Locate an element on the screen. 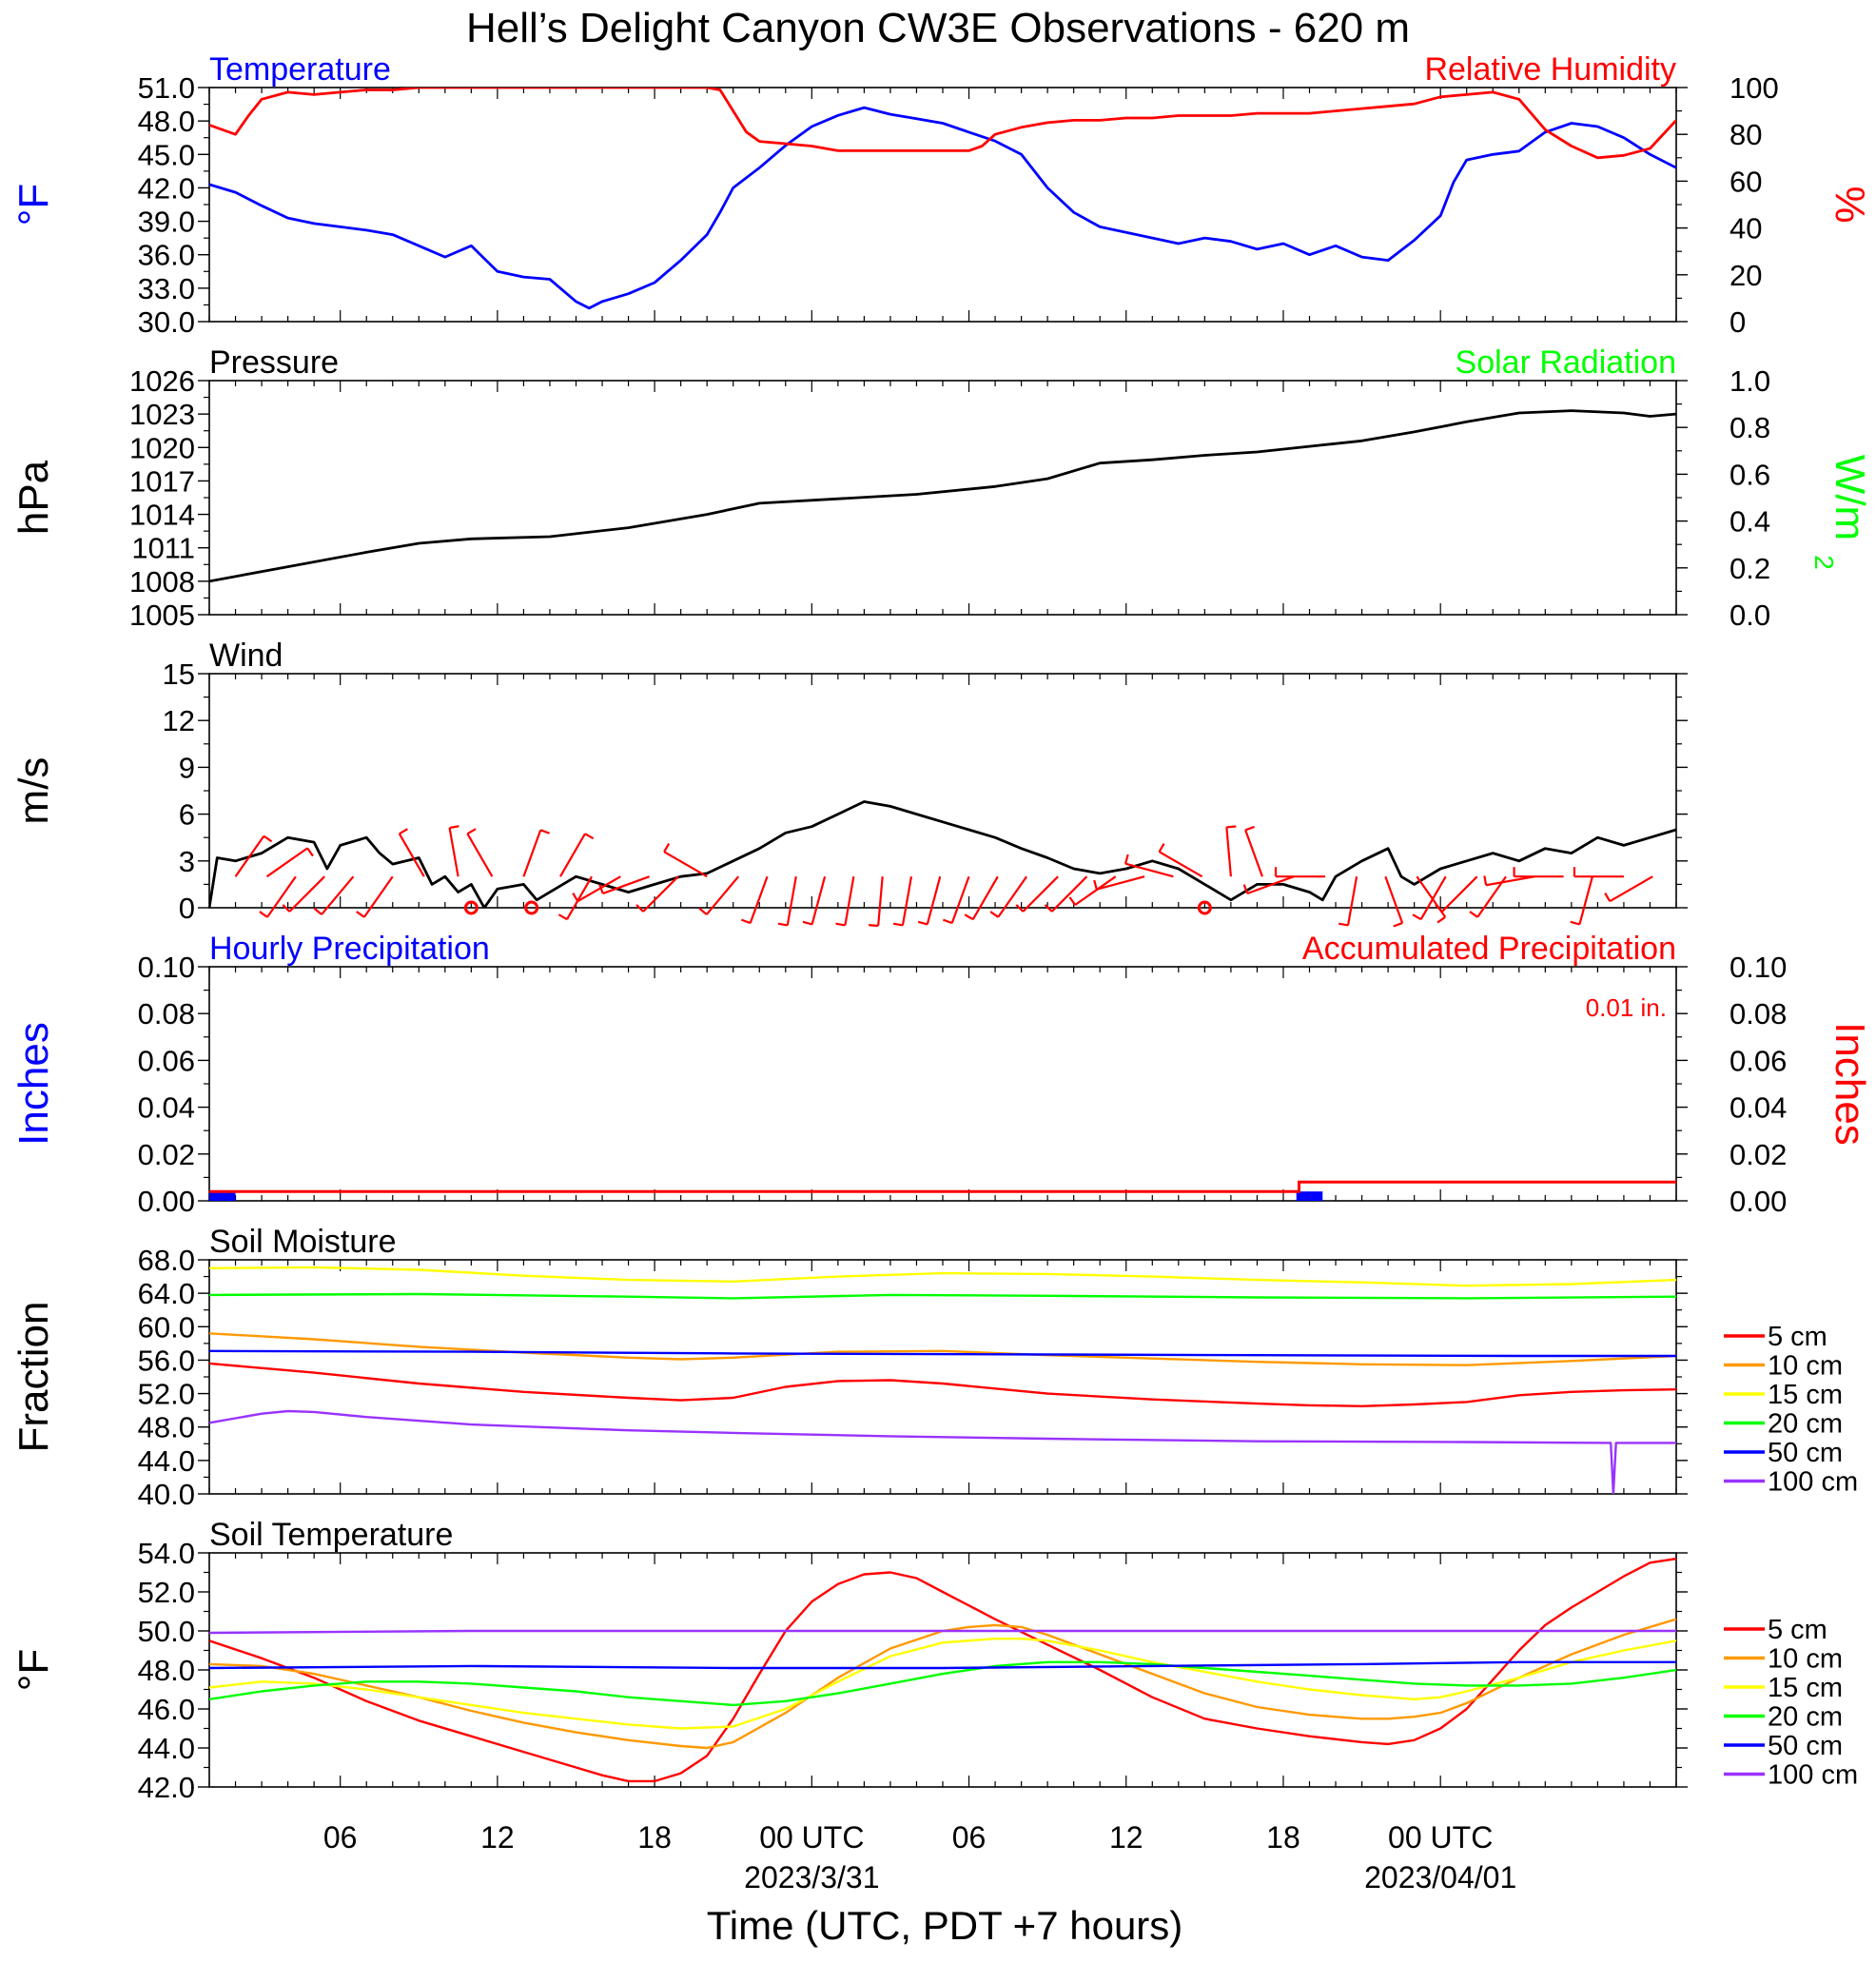  pressure-ytick-label-left: 1008 is located at coordinates (162, 582).